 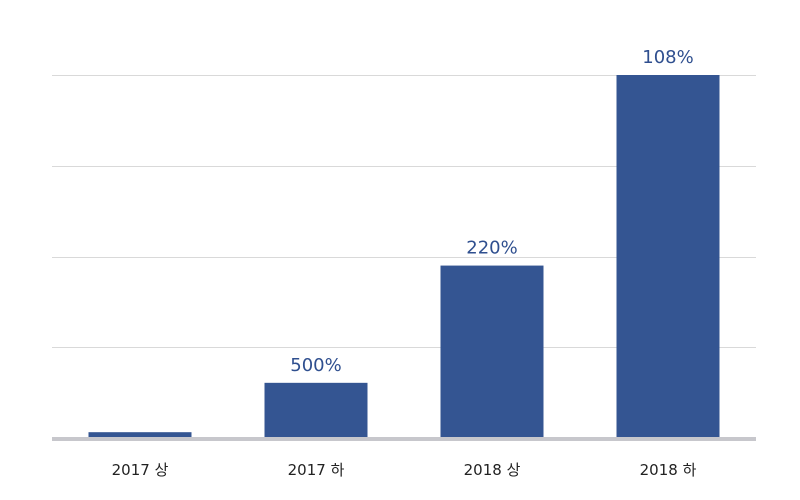 I want to click on x-tick-label-0: 2017 상, so click(x=140, y=470).